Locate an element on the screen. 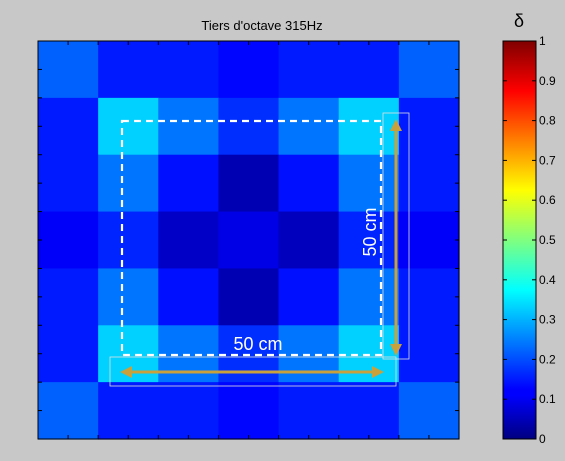 The height and width of the screenshot is (461, 565). colorbar-tick-label: 0.1 is located at coordinates (547, 399).